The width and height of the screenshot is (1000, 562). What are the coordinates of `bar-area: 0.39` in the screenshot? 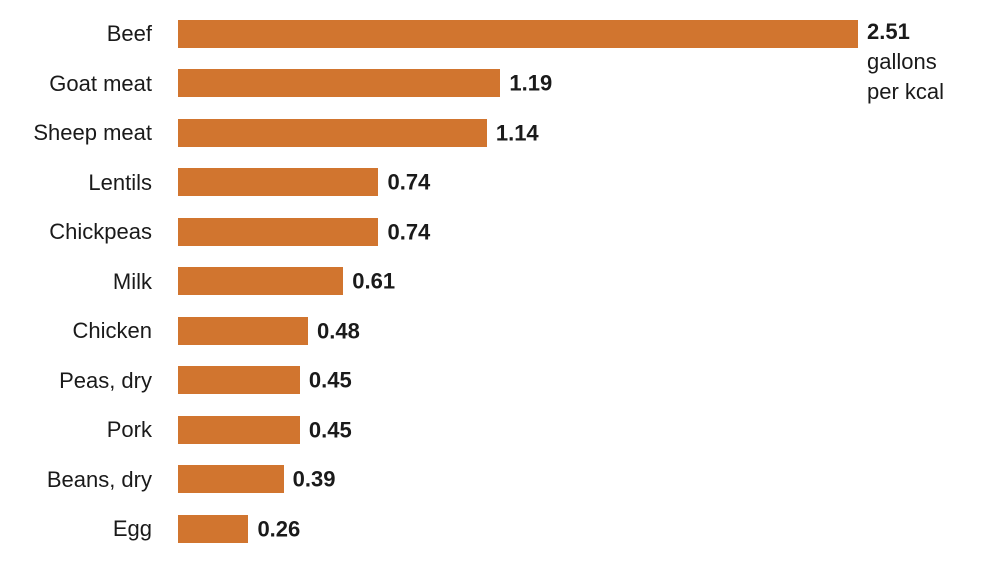 It's located at (589, 479).